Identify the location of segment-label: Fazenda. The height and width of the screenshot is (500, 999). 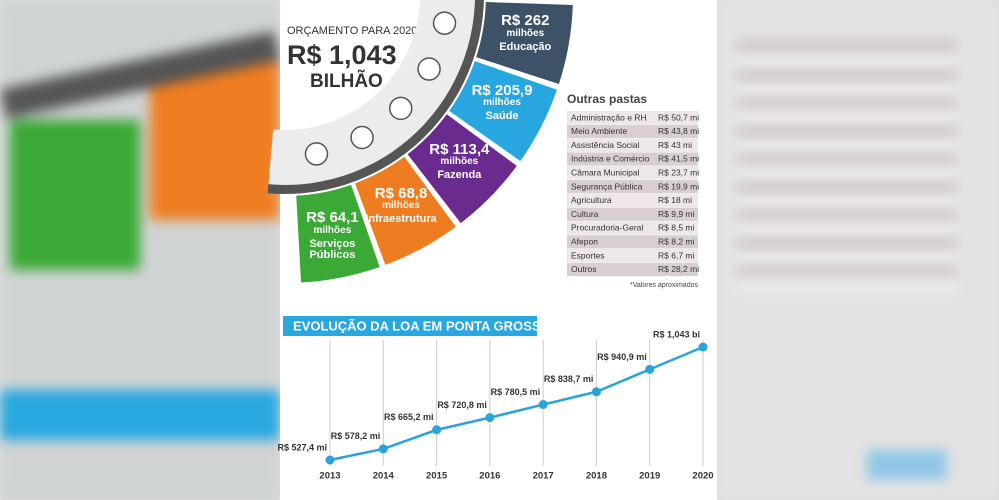
(459, 174).